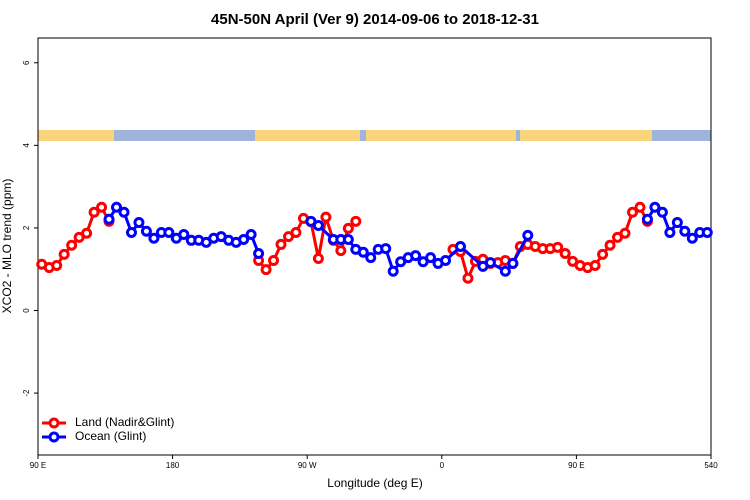  What do you see at coordinates (173, 465) in the screenshot?
I see `x-tick-label: 180` at bounding box center [173, 465].